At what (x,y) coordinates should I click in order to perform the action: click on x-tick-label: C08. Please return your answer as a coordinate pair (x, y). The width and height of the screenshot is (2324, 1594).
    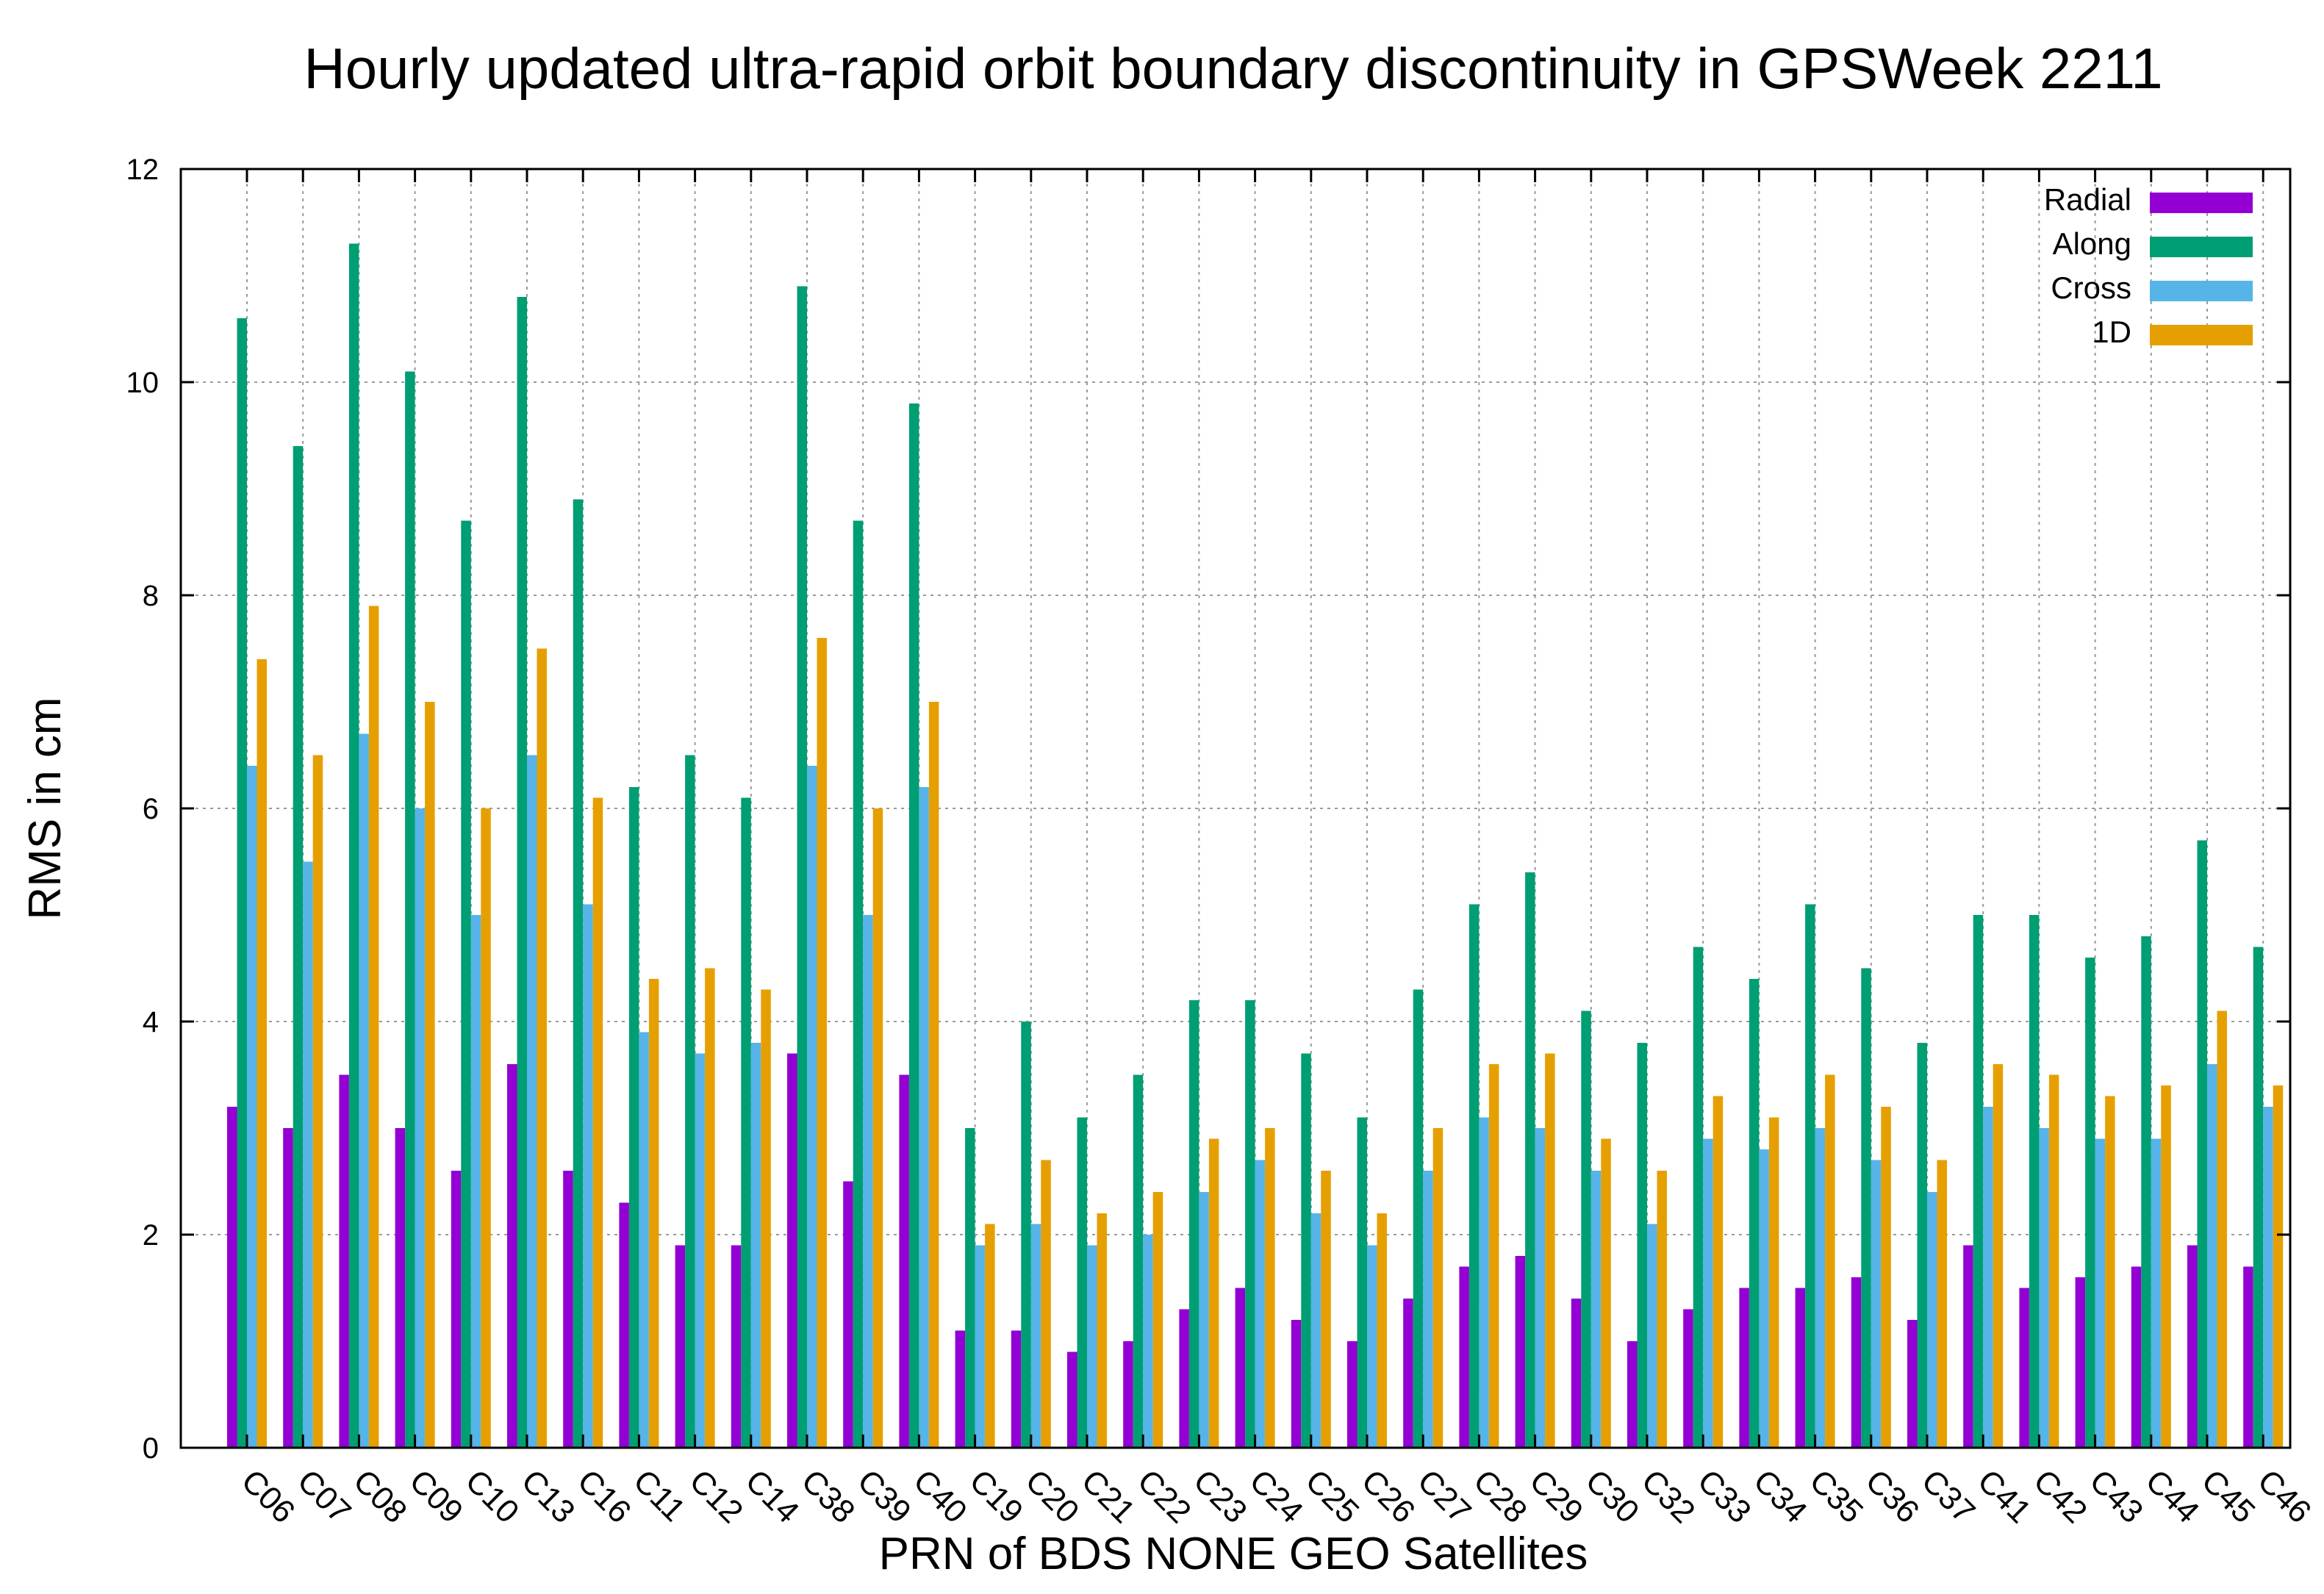
    Looking at the image, I should click on (380, 1496).